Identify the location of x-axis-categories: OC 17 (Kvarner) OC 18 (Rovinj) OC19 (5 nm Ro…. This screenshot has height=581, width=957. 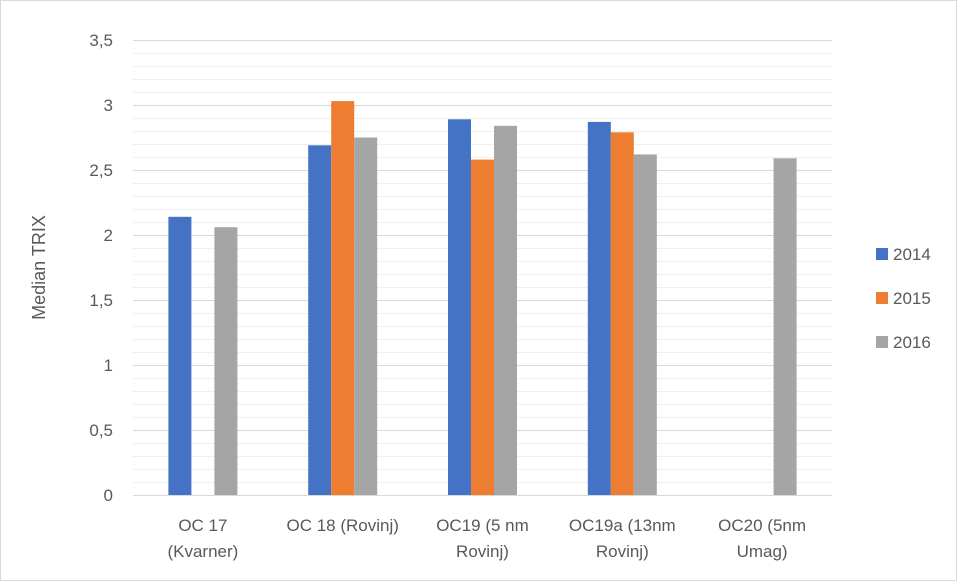
(486, 538).